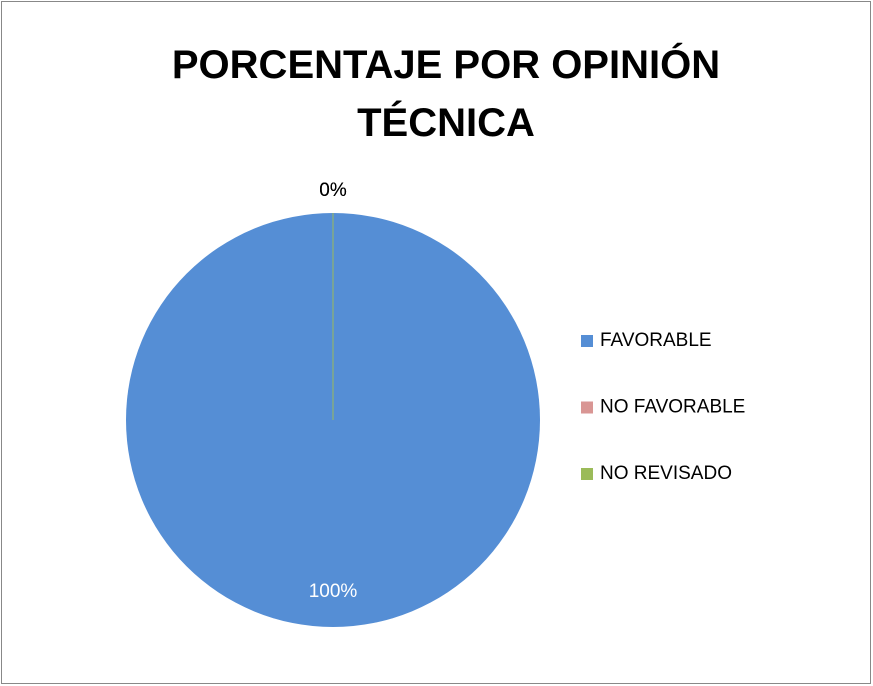 Image resolution: width=873 pixels, height=686 pixels. What do you see at coordinates (333, 190) in the screenshot?
I see `data-label: 0%` at bounding box center [333, 190].